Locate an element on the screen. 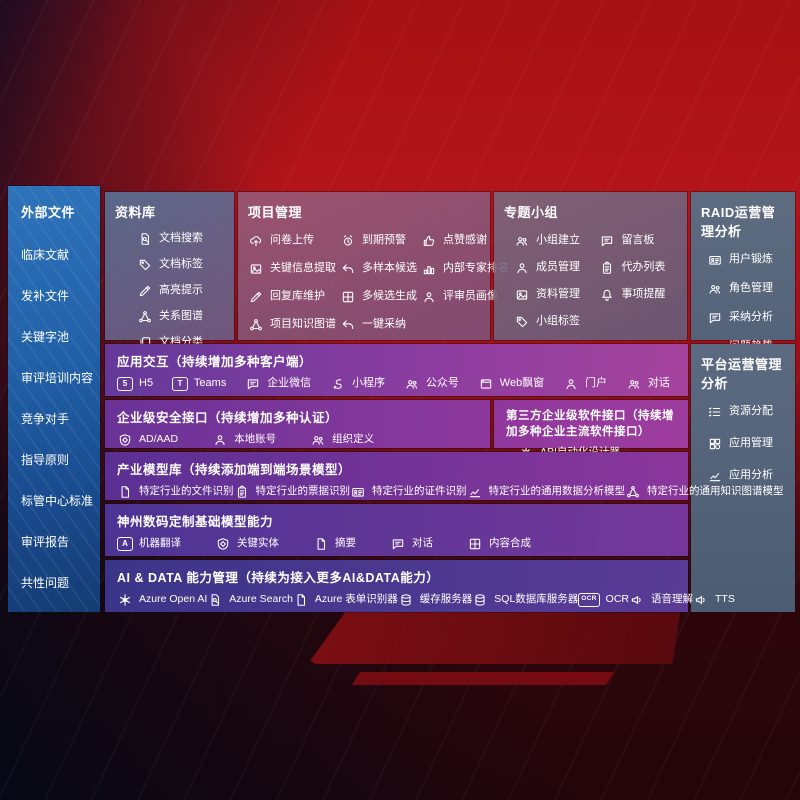 The height and width of the screenshot is (800, 800). raid-analysis-title: RAID运营管理分析 is located at coordinates (738, 222).